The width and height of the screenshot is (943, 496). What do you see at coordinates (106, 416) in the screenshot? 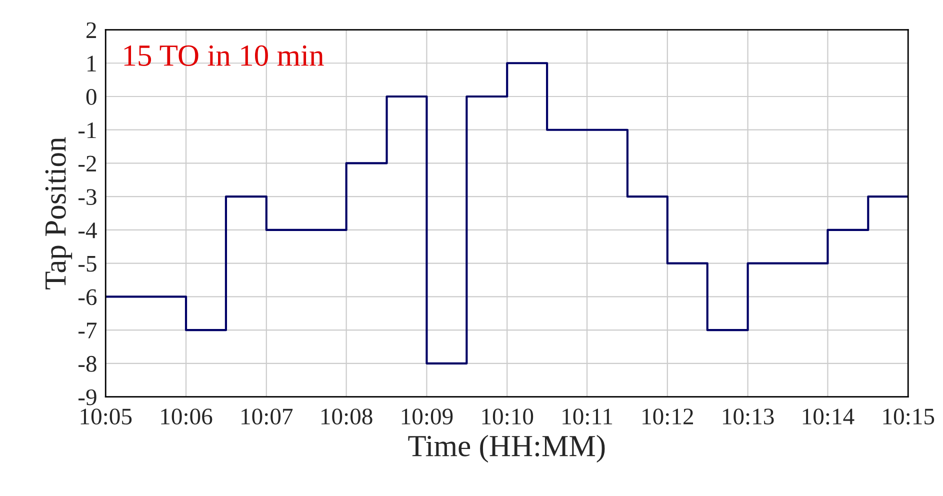
I see `x-tick-label: 10:05` at bounding box center [106, 416].